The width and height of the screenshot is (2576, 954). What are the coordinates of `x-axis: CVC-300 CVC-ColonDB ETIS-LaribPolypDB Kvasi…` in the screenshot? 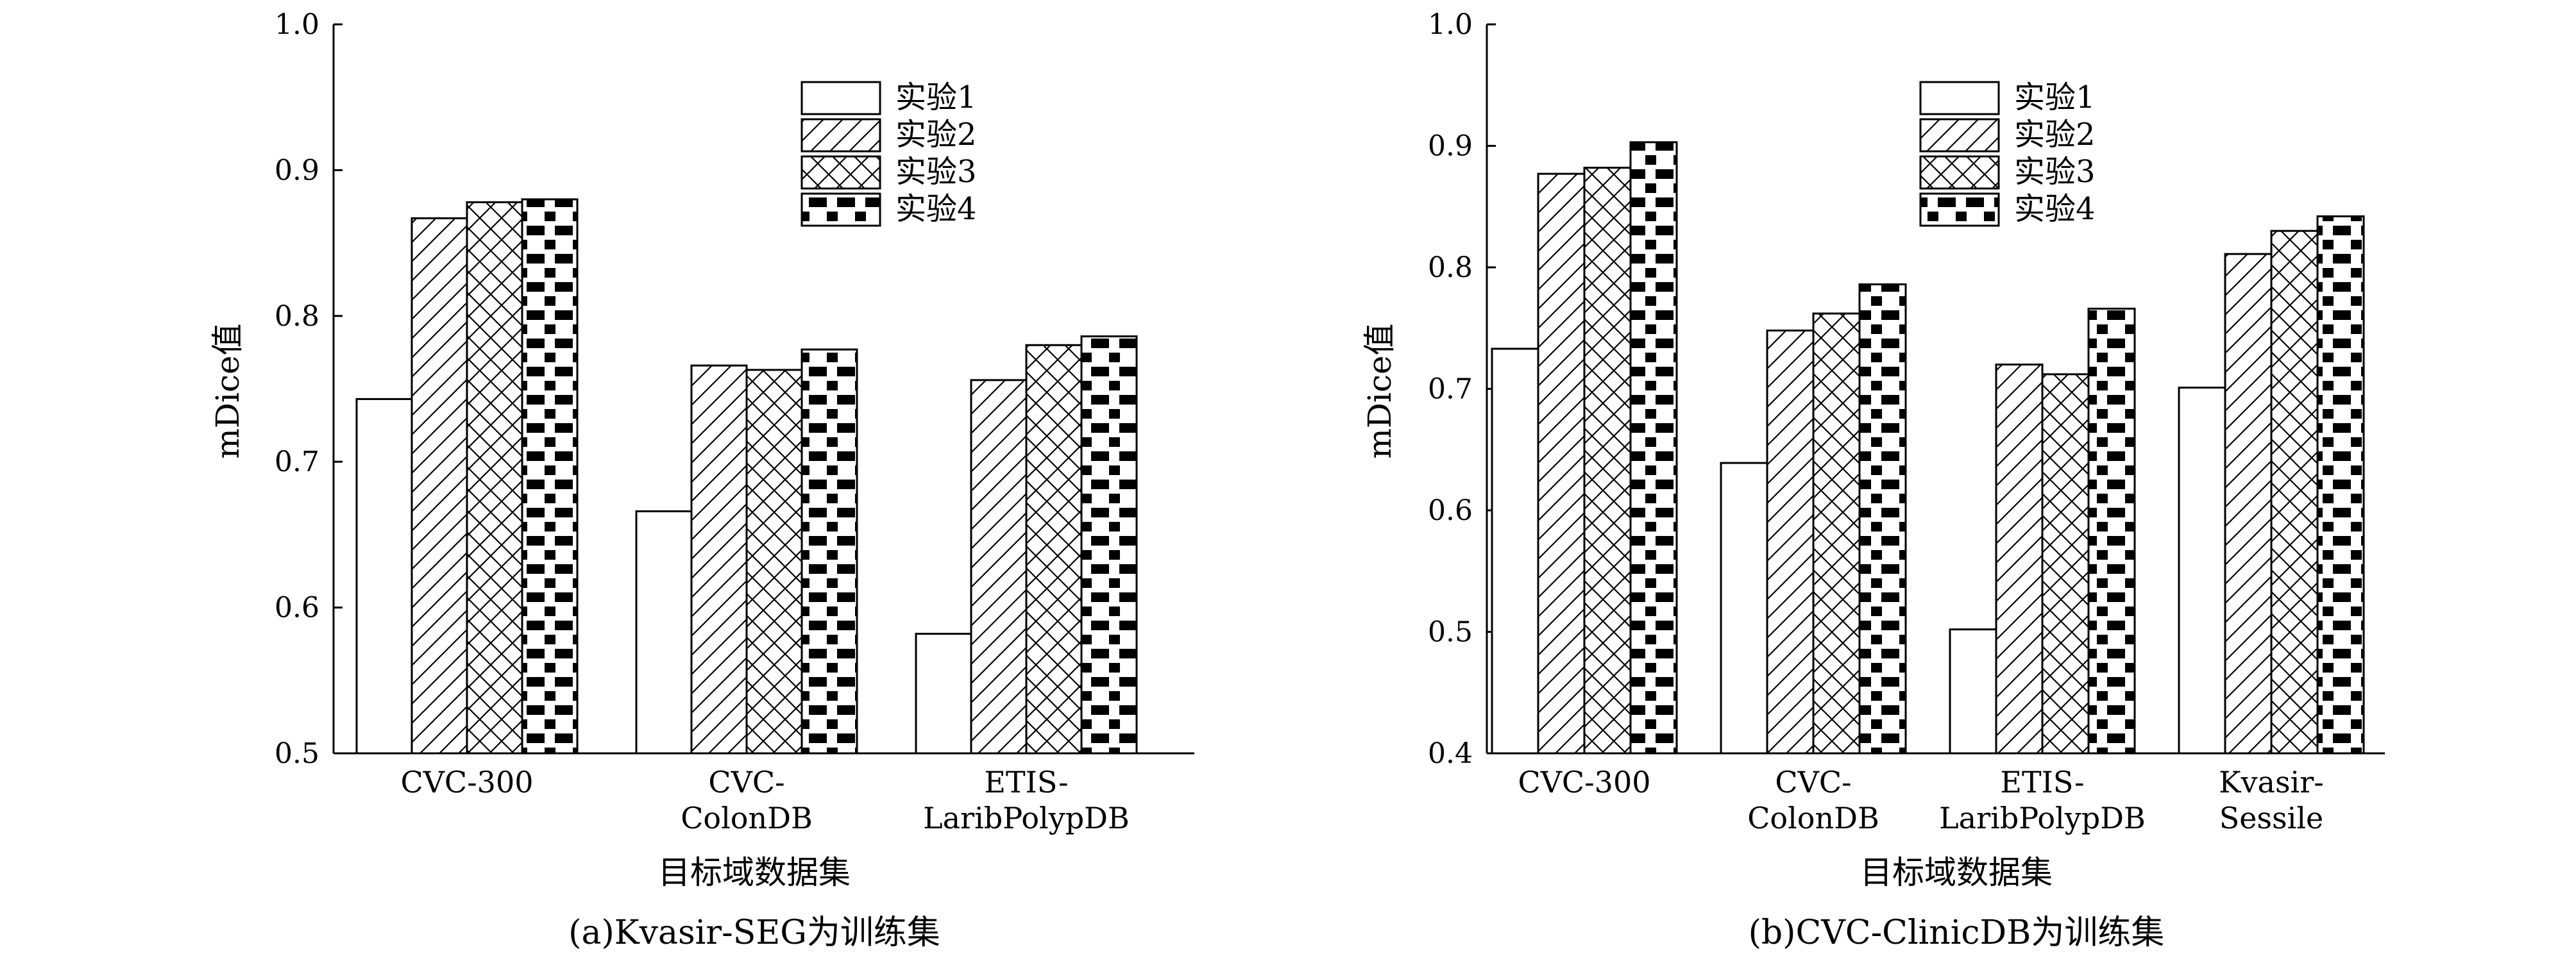 It's located at (1936, 822).